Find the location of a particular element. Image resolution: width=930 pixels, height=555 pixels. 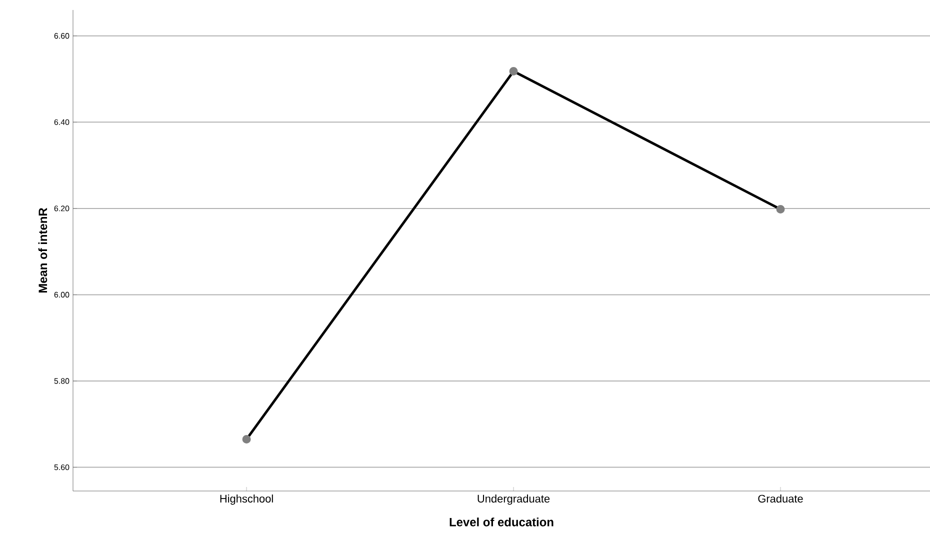

x-tick-label: Highschool is located at coordinates (246, 499).